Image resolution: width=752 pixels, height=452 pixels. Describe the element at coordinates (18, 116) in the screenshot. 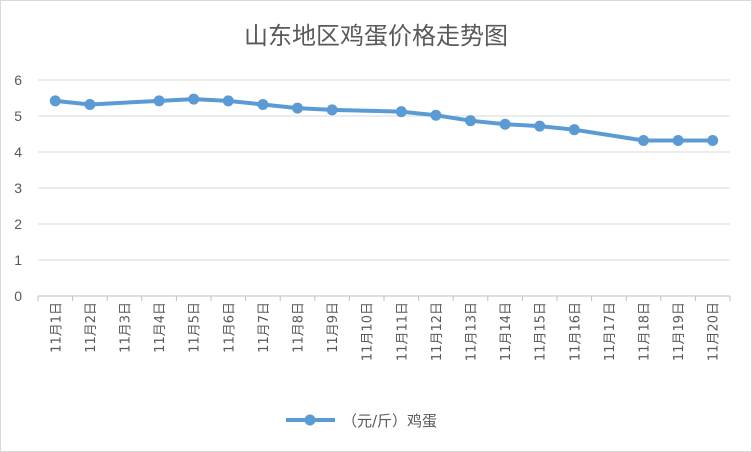

I see `y-tick-label: 5` at that location.